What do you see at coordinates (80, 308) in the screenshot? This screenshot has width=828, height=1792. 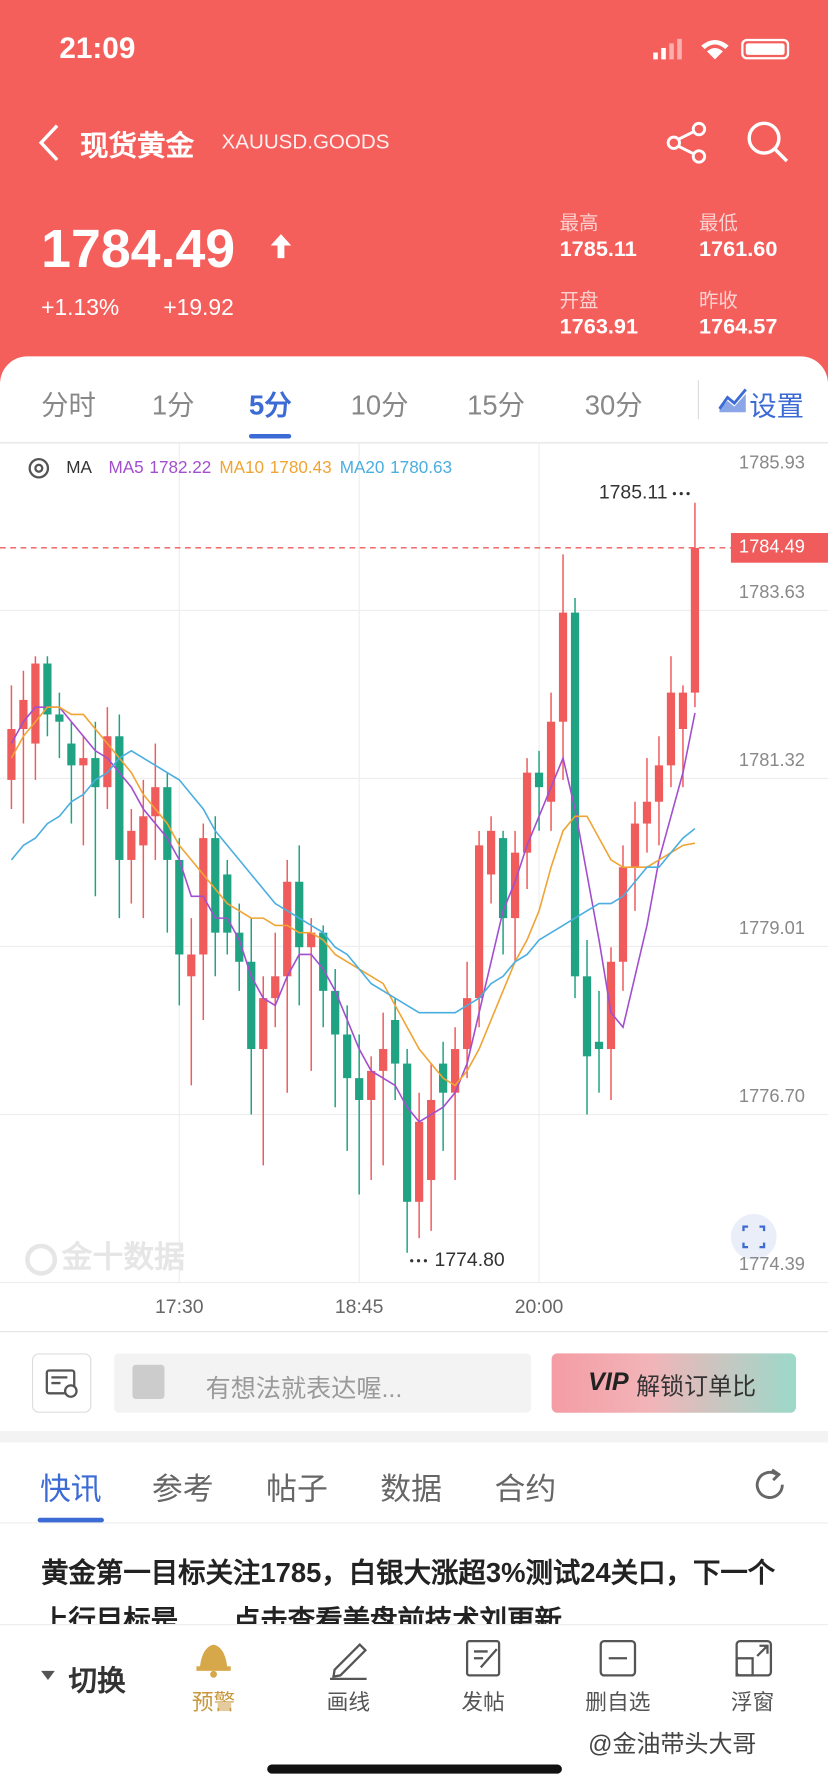 I see `change-percent: +1.13%` at bounding box center [80, 308].